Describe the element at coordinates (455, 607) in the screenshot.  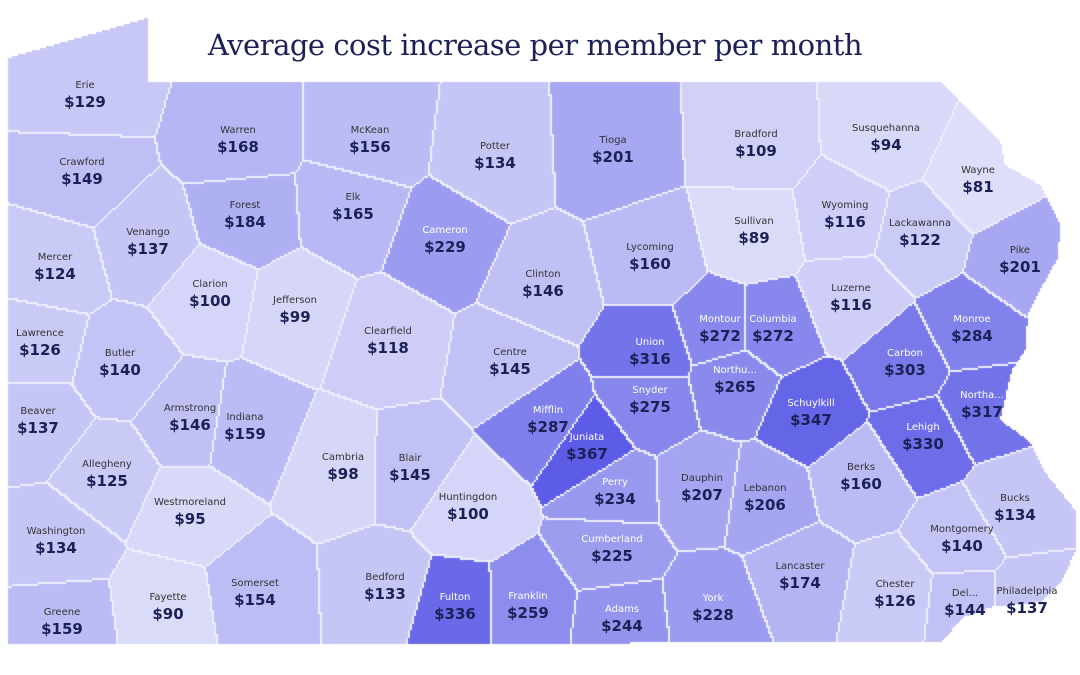
I see `county-fulton: Fulton $336` at that location.